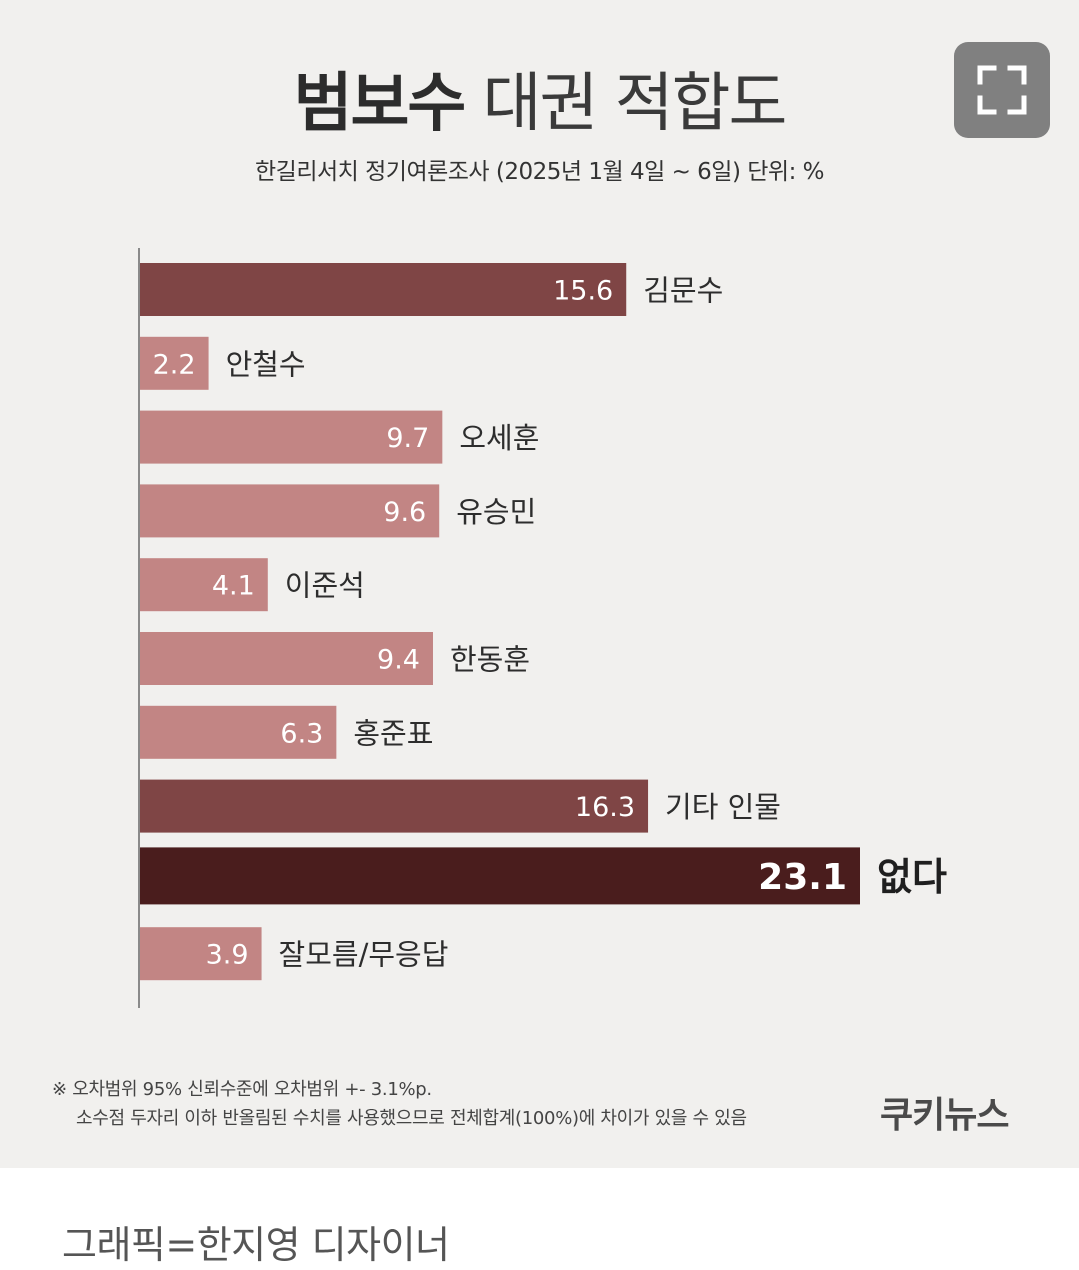 The width and height of the screenshot is (1079, 1270). What do you see at coordinates (912, 877) in the screenshot?
I see `bar-category-label-8: 없다` at bounding box center [912, 877].